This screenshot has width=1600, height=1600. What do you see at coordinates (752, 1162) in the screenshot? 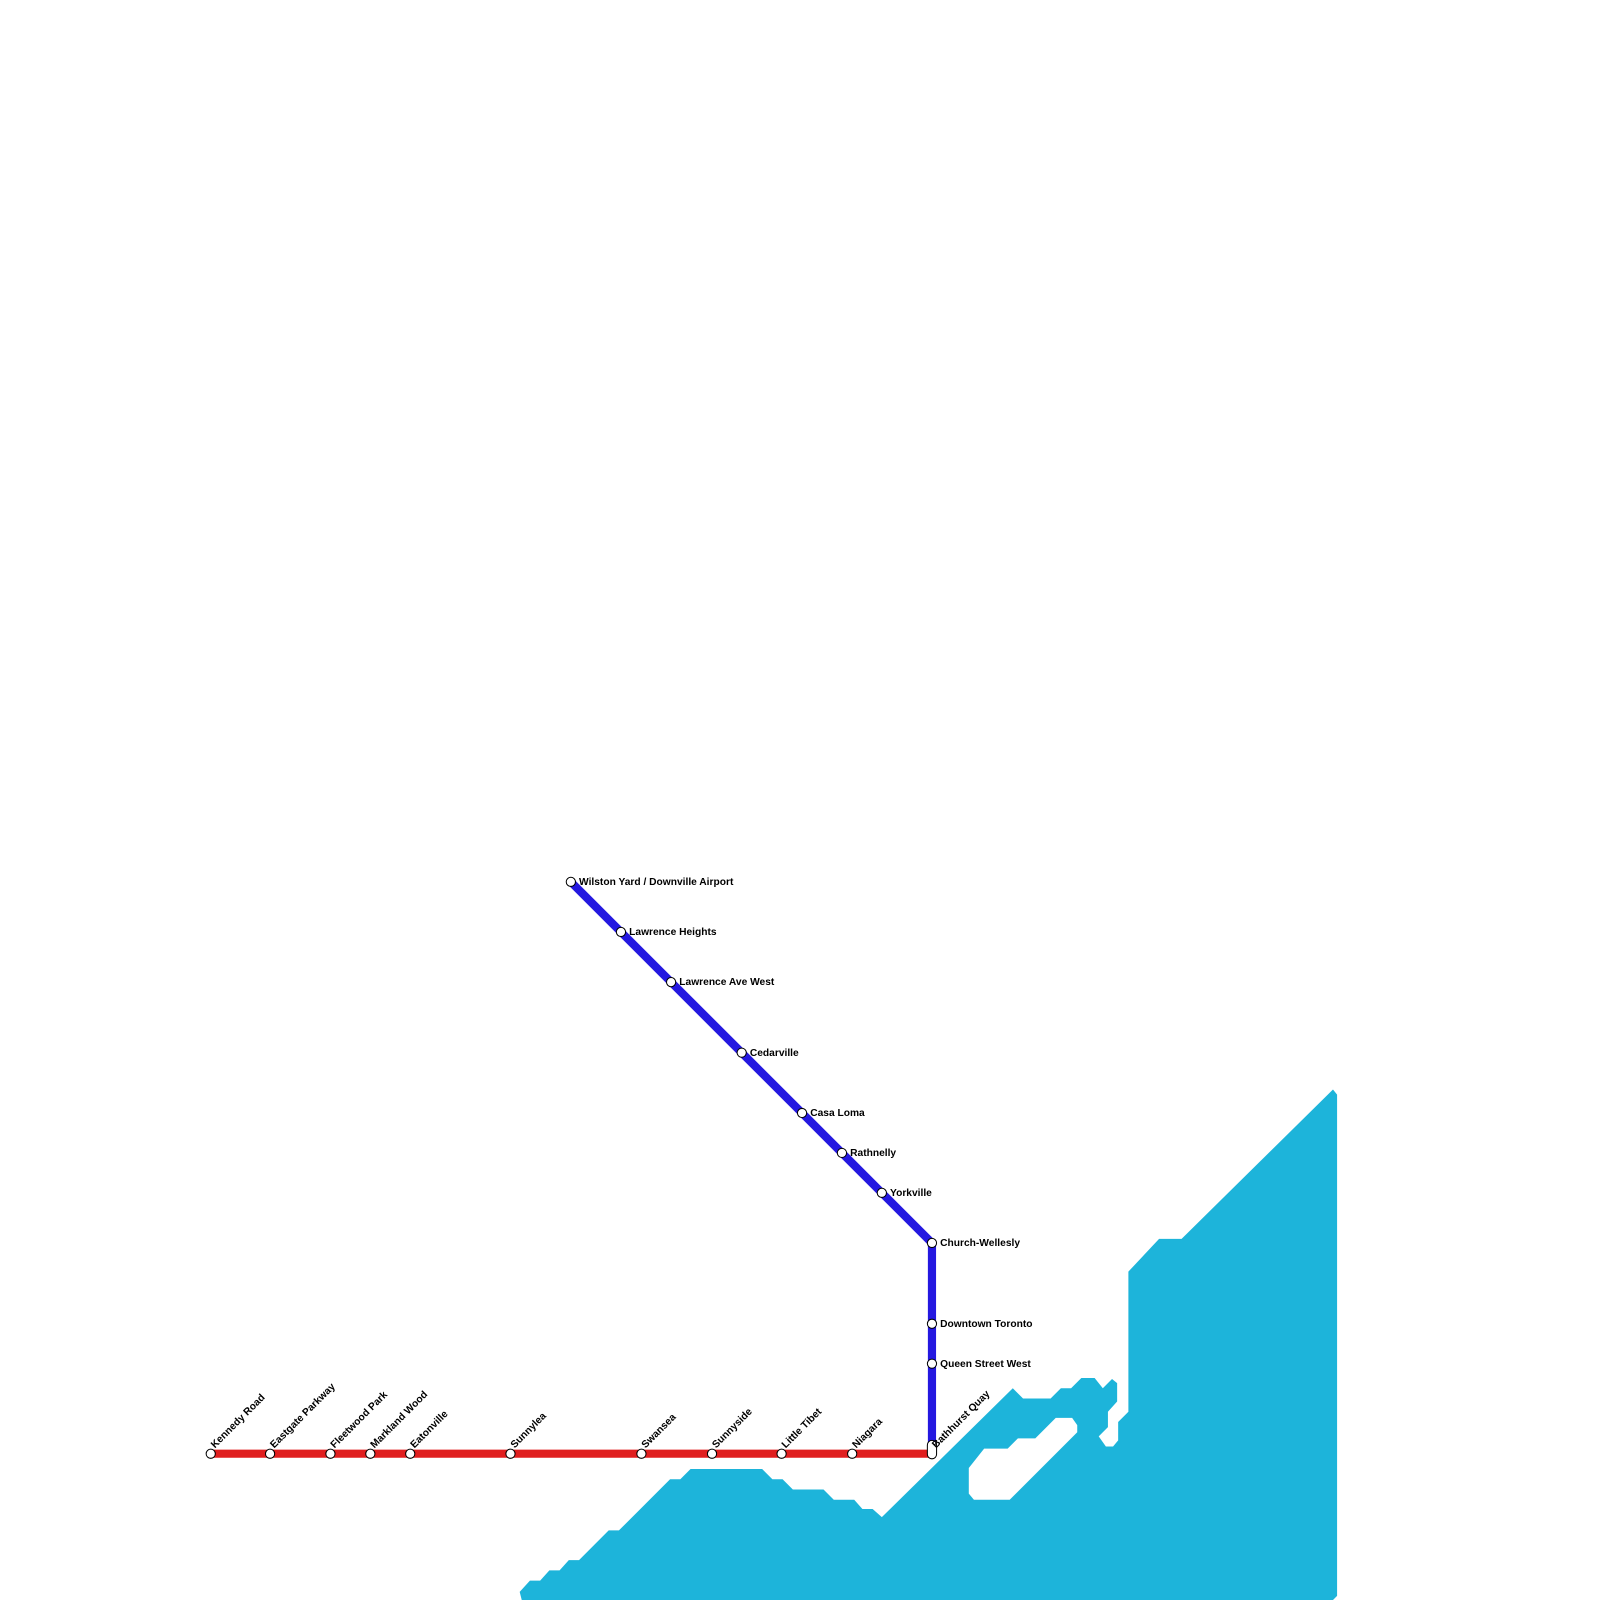
I see `route-line` at bounding box center [752, 1162].